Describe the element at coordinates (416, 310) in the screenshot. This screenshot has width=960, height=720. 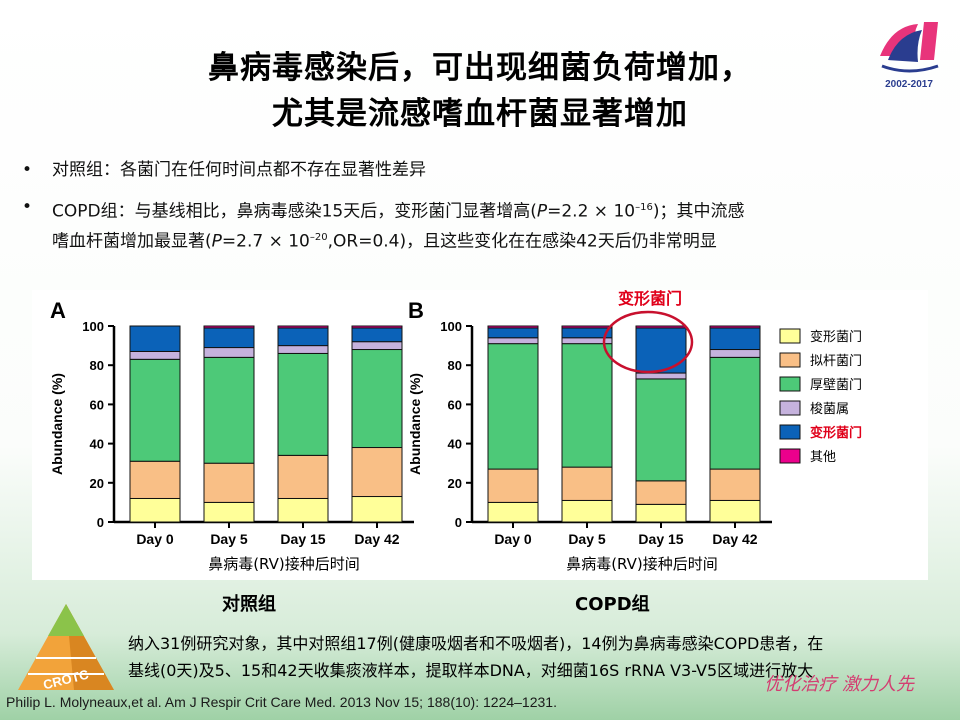
I see `panel-letter-B: B` at that location.